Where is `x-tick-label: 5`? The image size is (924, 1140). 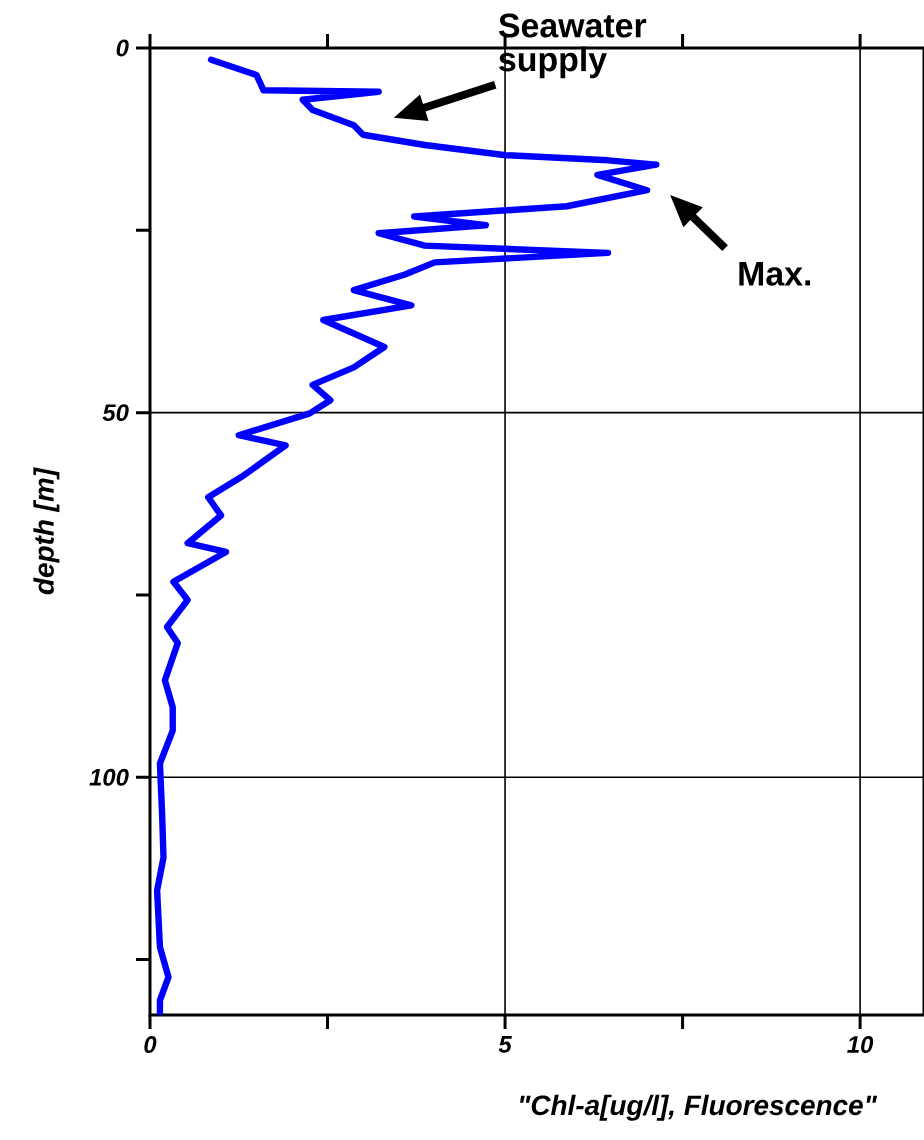
x-tick-label: 5 is located at coordinates (505, 1044).